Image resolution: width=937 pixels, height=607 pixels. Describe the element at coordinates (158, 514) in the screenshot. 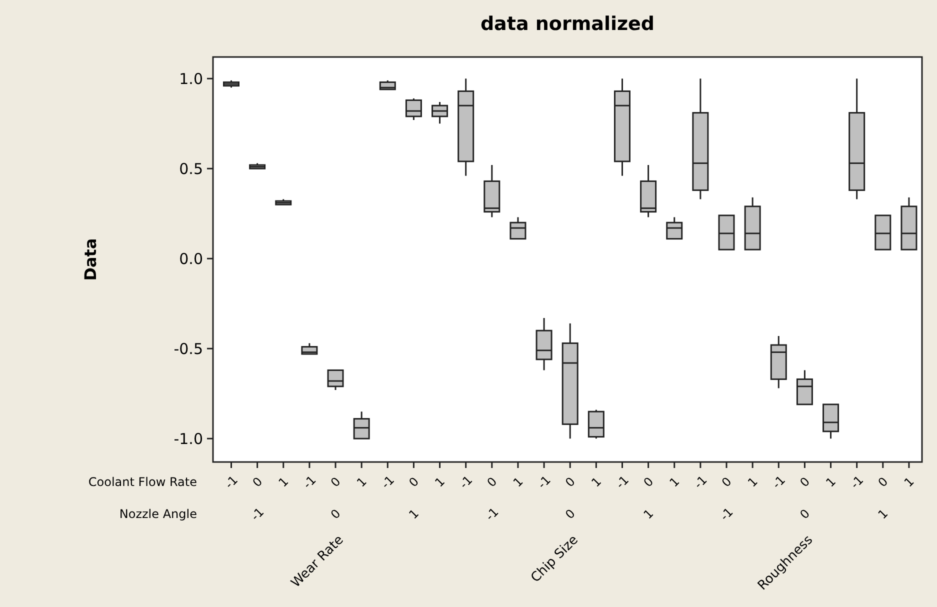

I see `text: Nozzle Angle` at that location.